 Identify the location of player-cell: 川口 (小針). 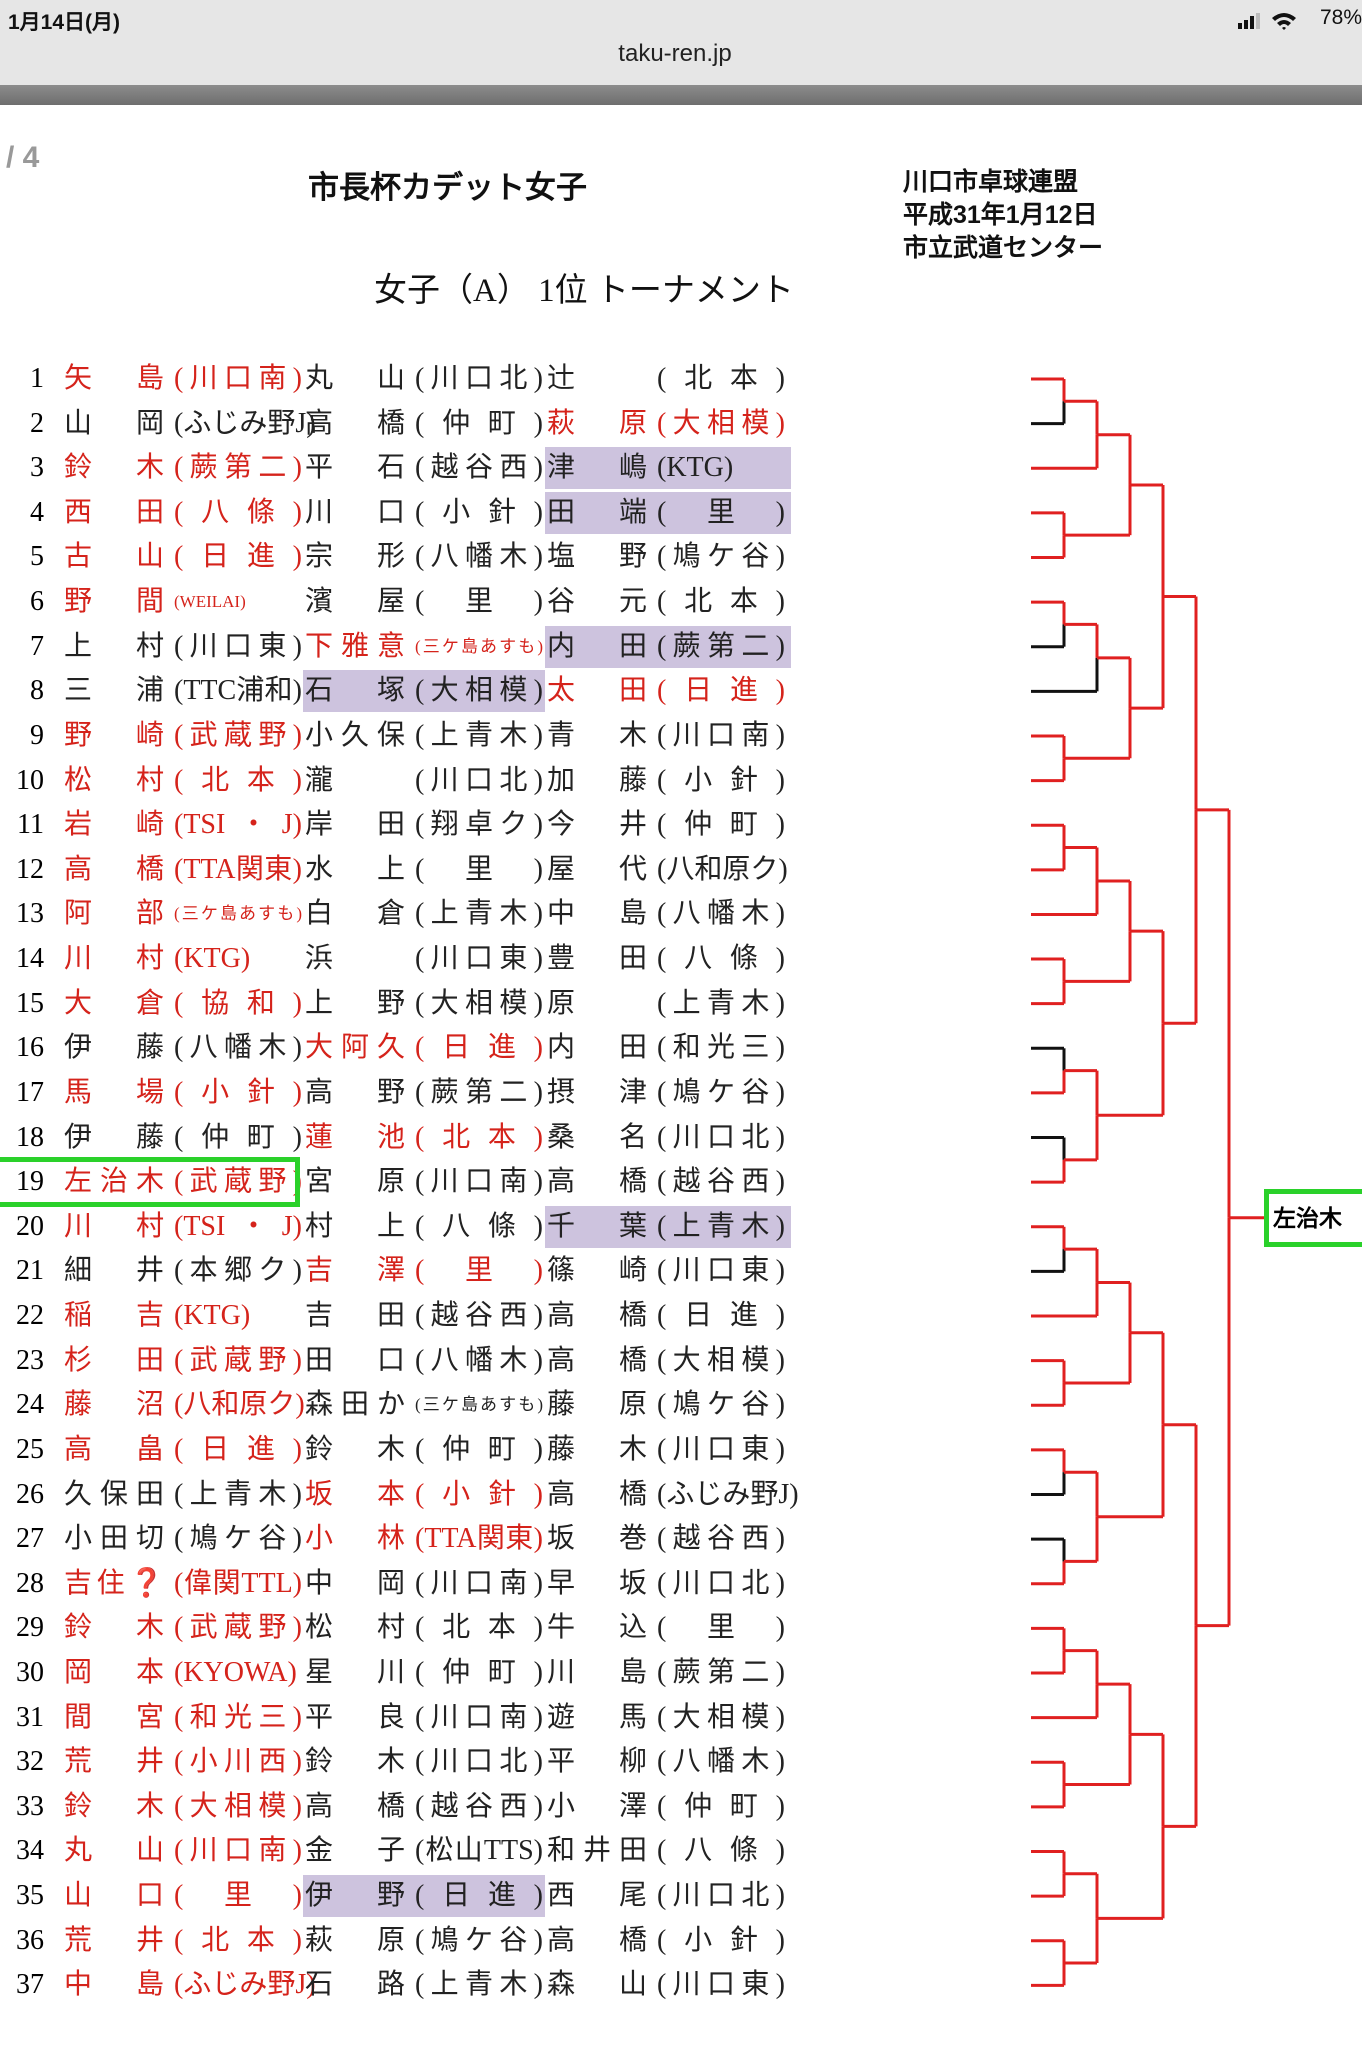
(424, 513).